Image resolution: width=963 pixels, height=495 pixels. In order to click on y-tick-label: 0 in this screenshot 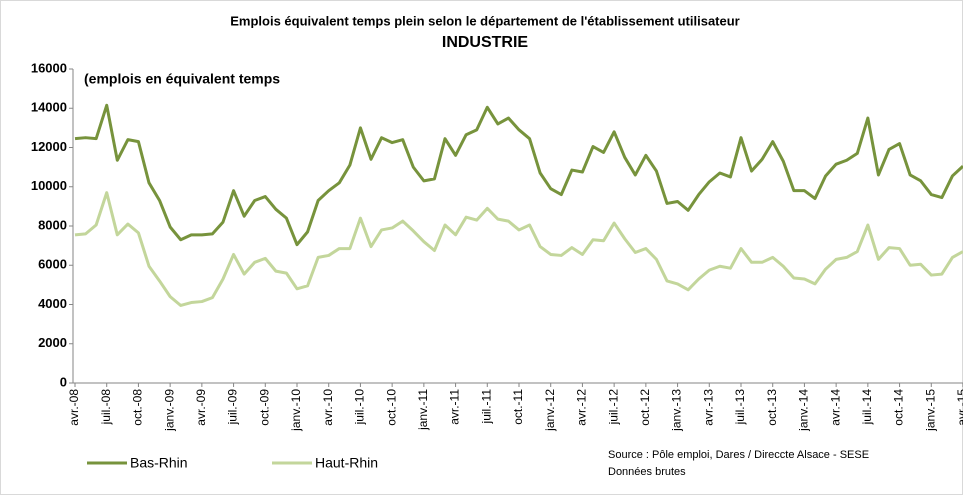, I will do `click(63, 381)`.